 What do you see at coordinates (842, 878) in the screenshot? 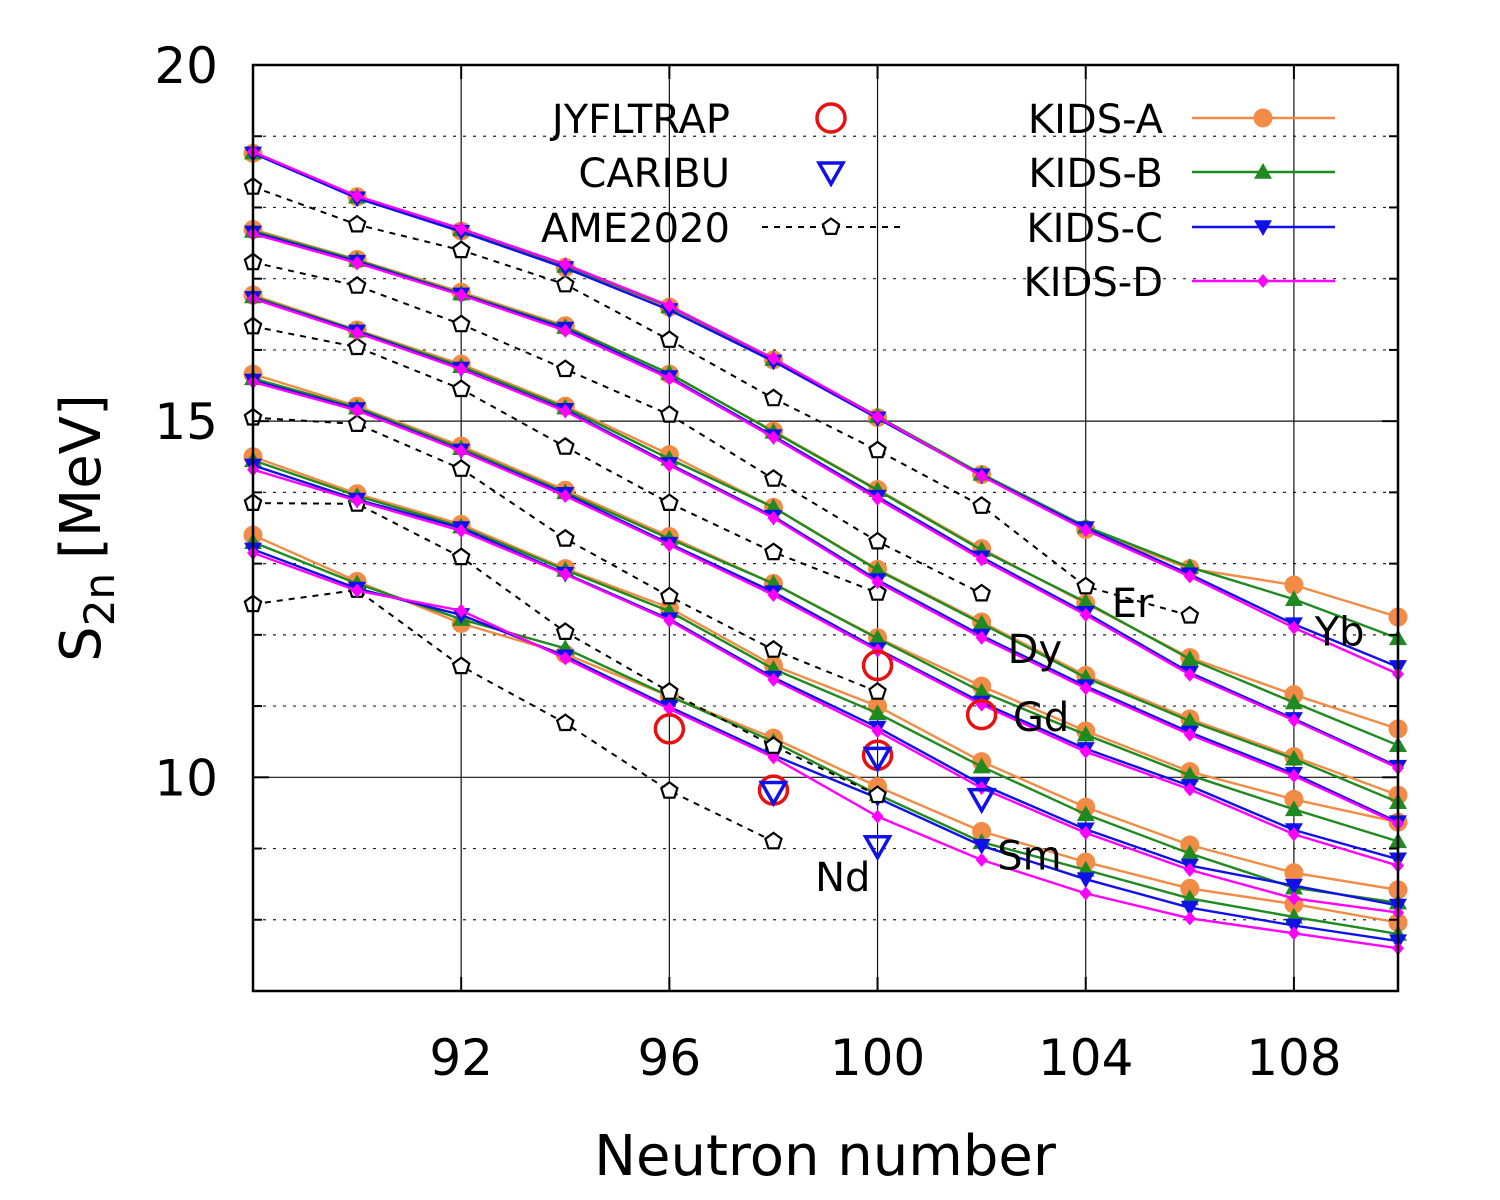
I see `isotope-label: Nd` at bounding box center [842, 878].